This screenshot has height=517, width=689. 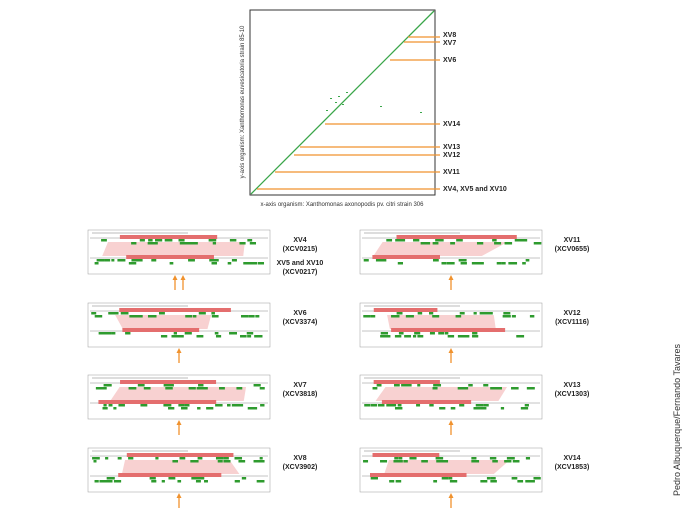 What do you see at coordinates (449, 60) in the screenshot?
I see `marker-label: XV6` at bounding box center [449, 60].